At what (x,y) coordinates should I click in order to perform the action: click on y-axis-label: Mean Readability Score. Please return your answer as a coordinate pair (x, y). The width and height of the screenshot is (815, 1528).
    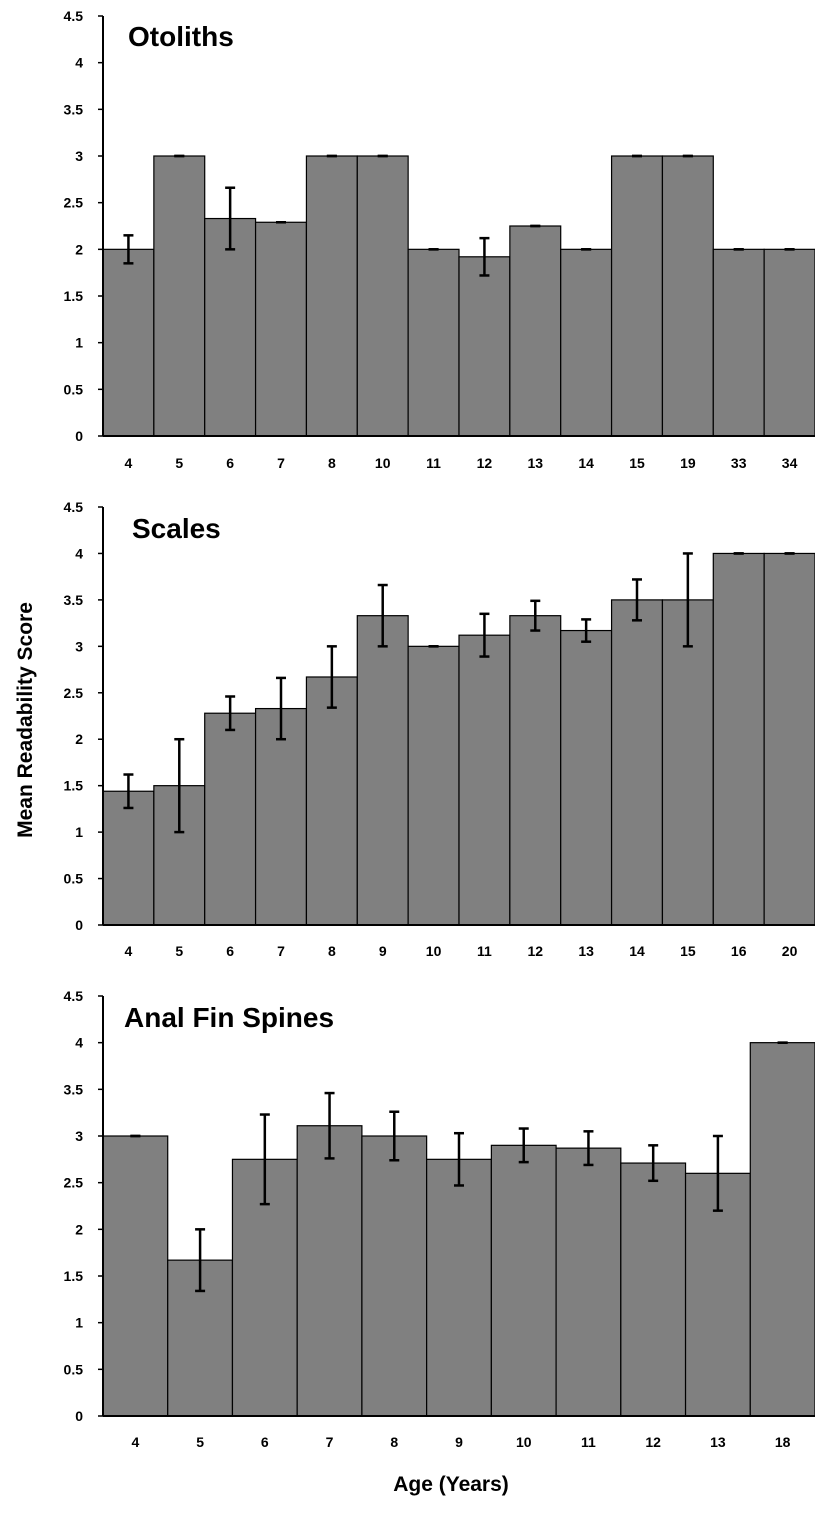
    Looking at the image, I should click on (25, 720).